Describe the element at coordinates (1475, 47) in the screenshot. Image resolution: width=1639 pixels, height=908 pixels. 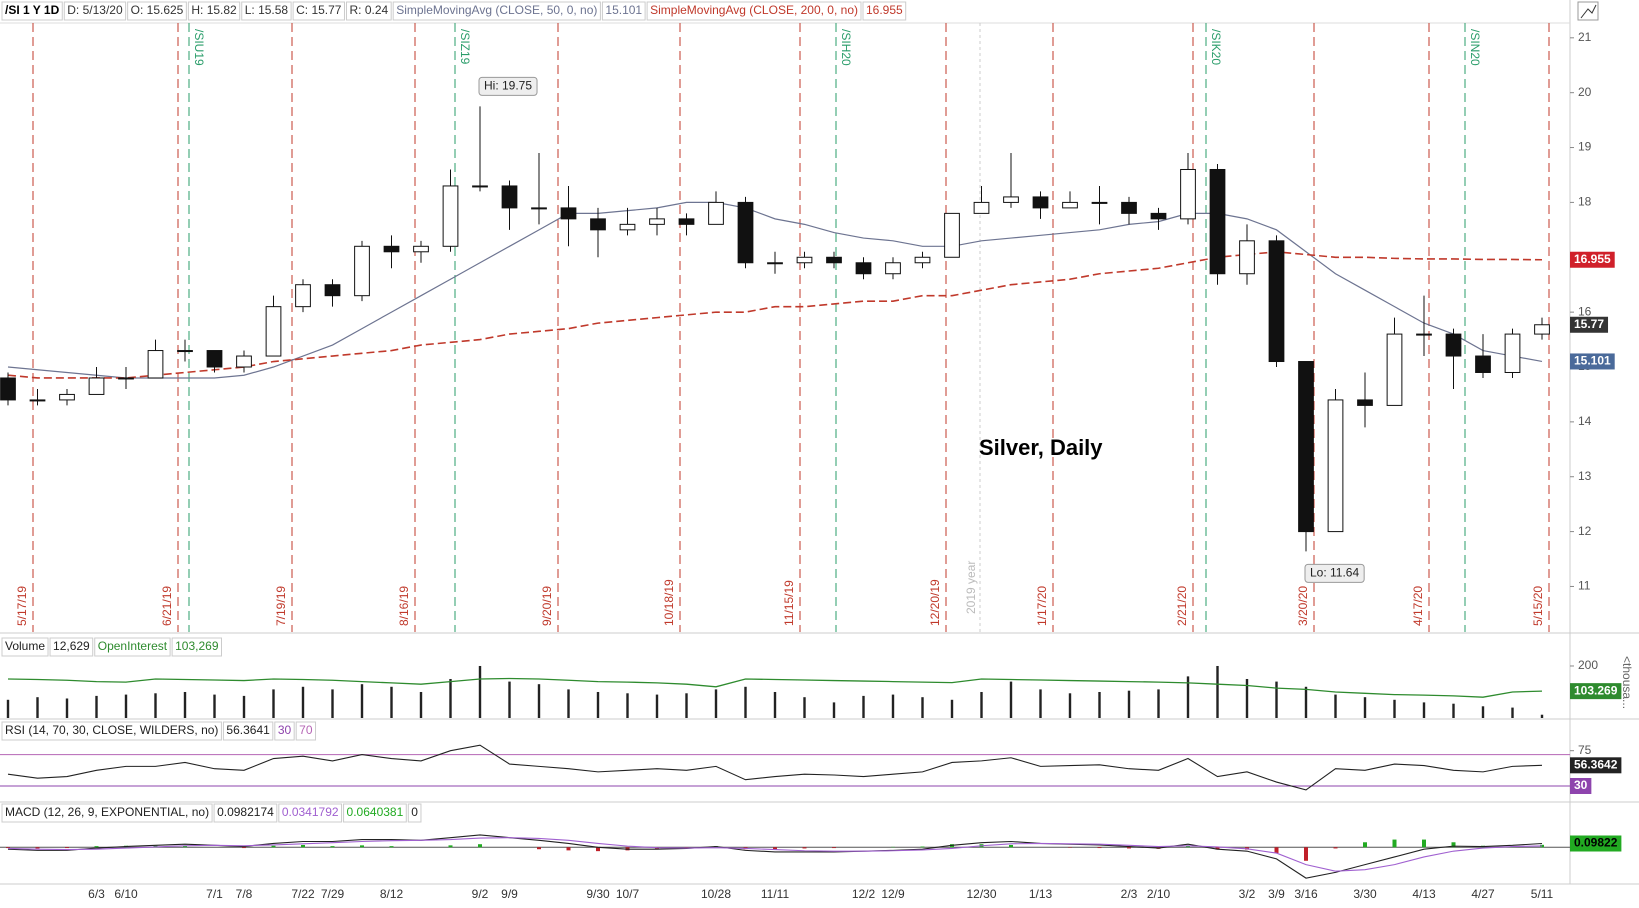
I see `contract-label: /SIN20` at that location.